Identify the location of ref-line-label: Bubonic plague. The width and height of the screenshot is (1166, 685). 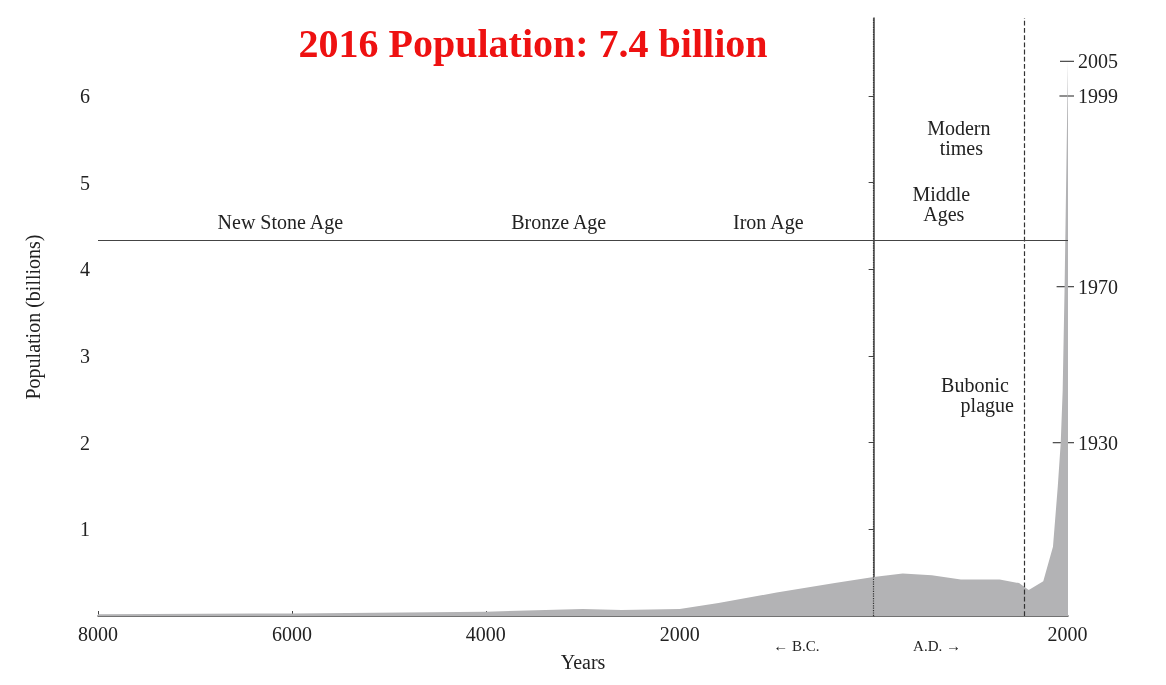
(978, 395).